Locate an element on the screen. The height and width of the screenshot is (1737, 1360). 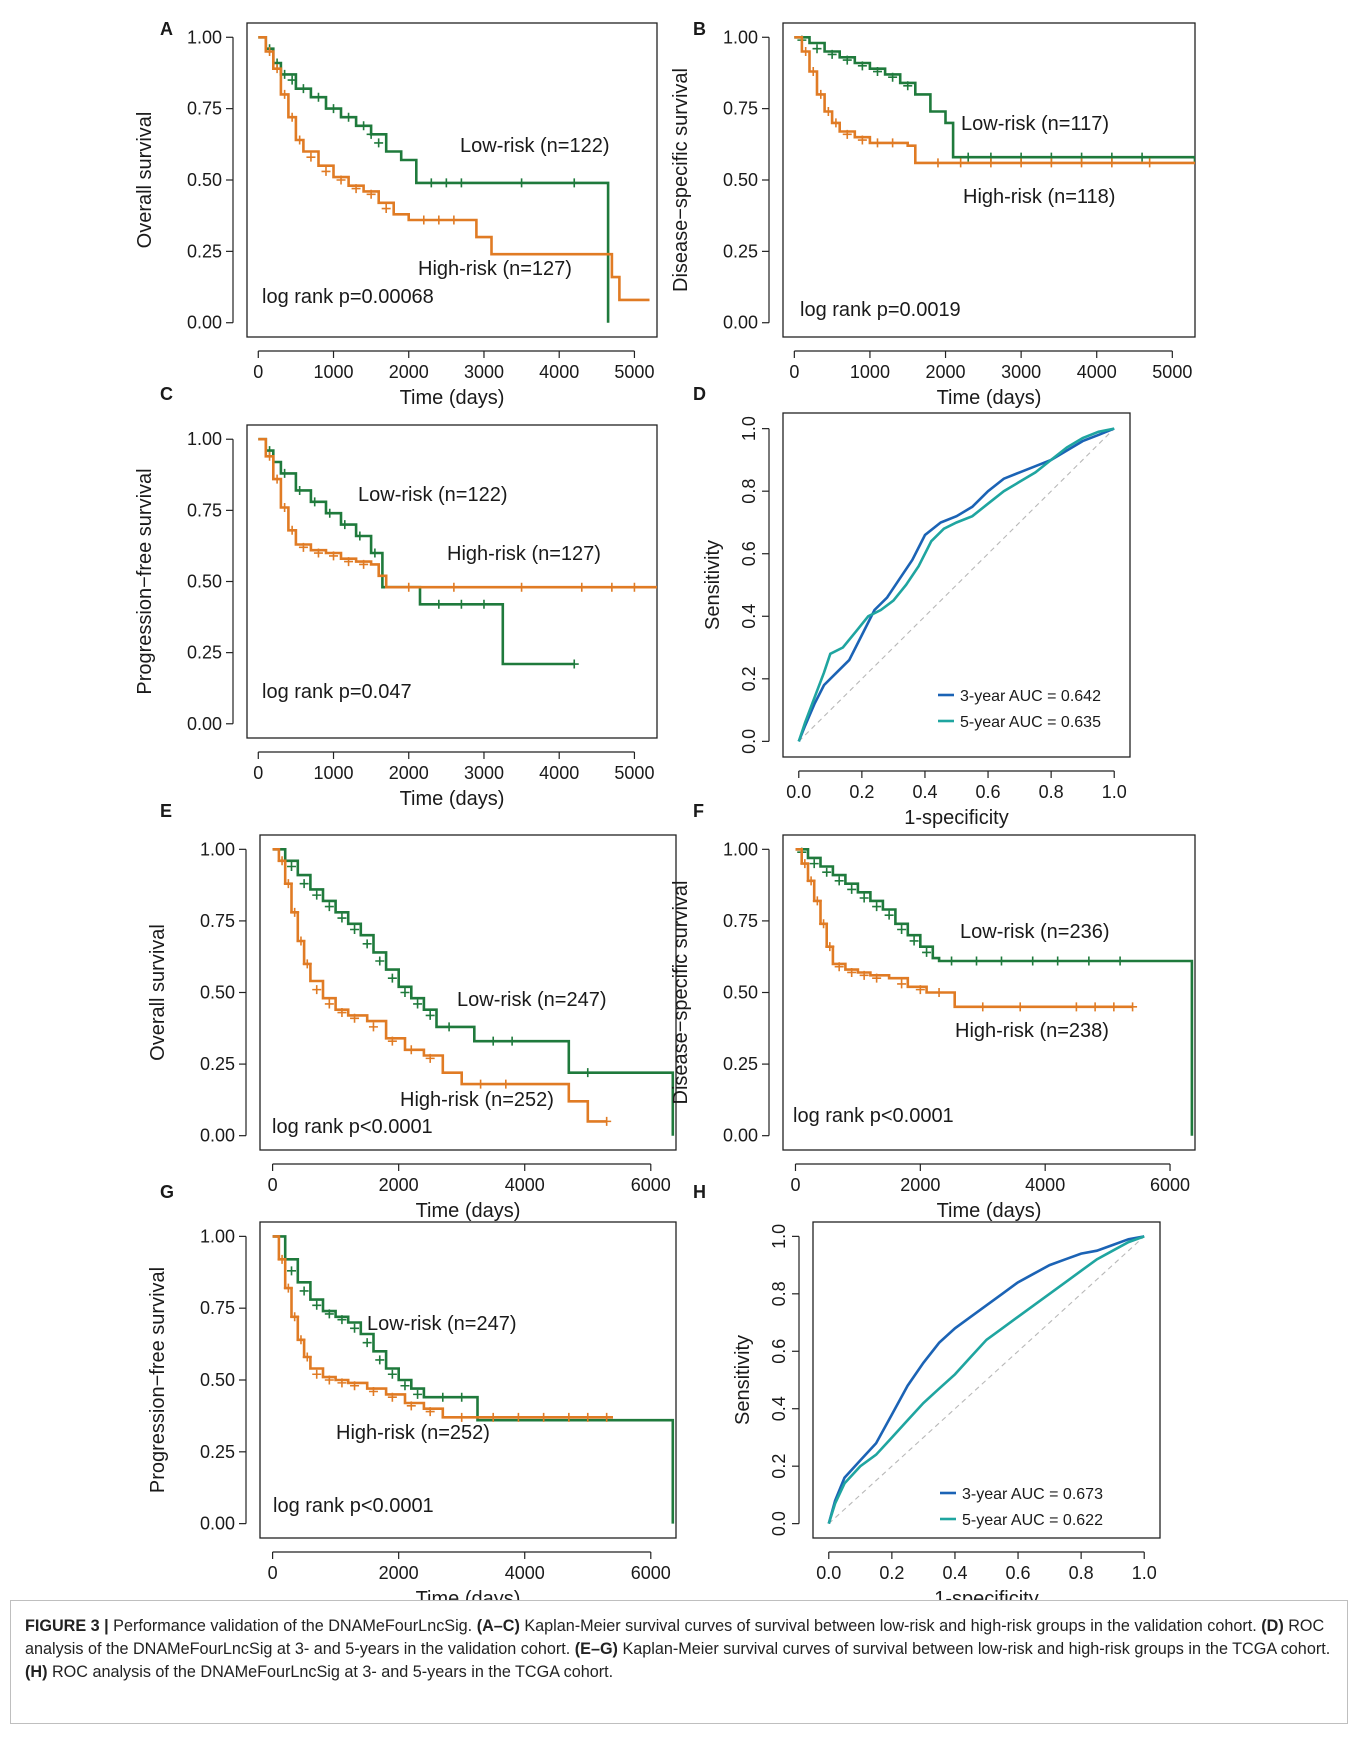
low-risk-label: Low-risk (n=122) is located at coordinates (433, 495).